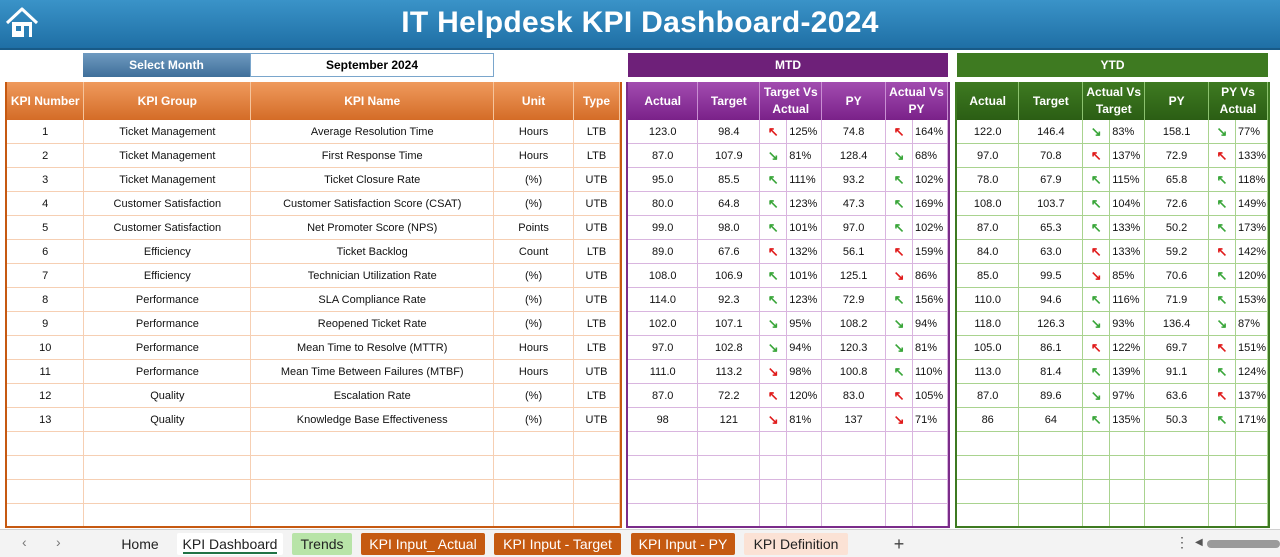 This screenshot has width=1280, height=557. I want to click on ytd-avt-cell: 139%, so click(1127, 371).